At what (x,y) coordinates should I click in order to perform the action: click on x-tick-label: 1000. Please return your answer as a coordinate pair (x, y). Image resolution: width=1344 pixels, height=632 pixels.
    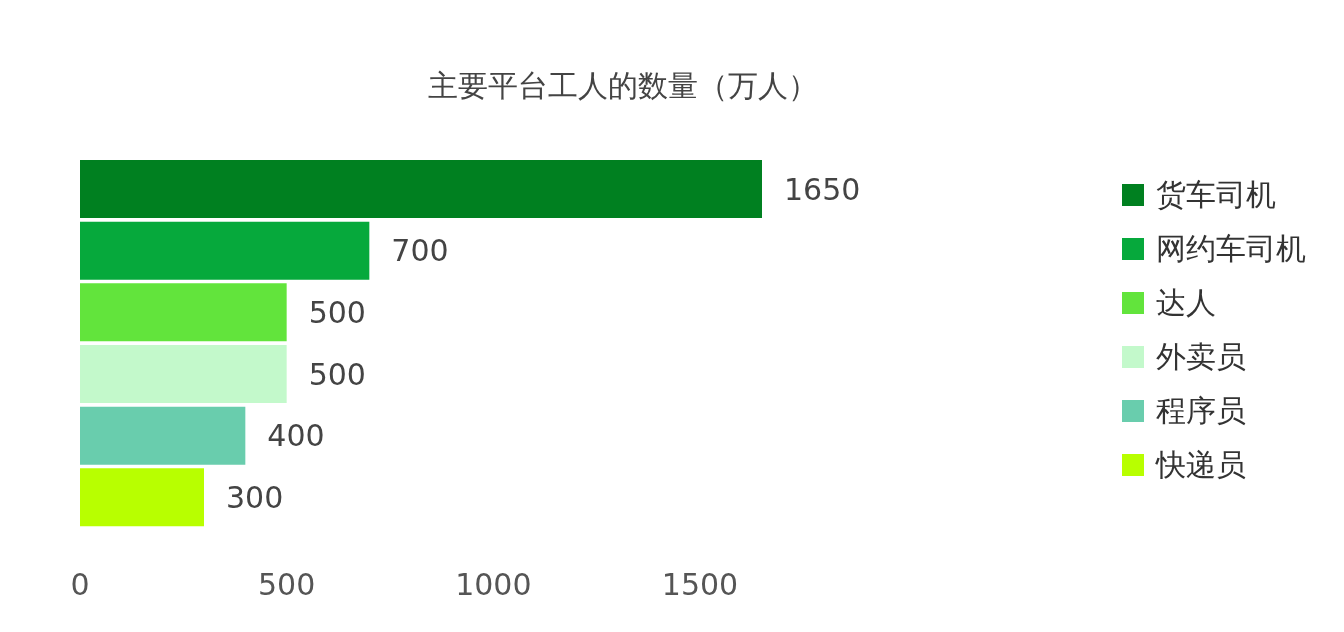
    Looking at the image, I should click on (493, 585).